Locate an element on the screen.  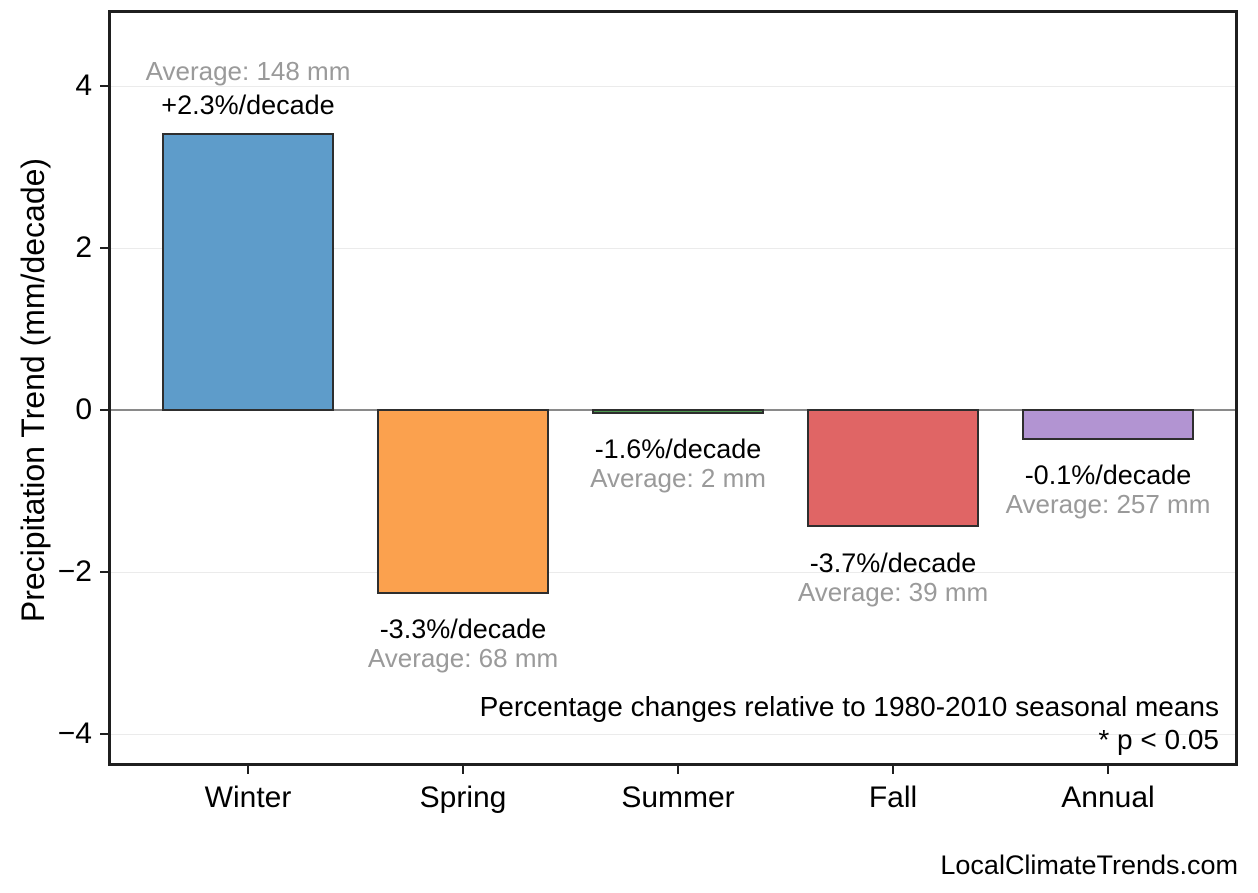
x-tick-label-spring: Spring is located at coordinates (463, 797).